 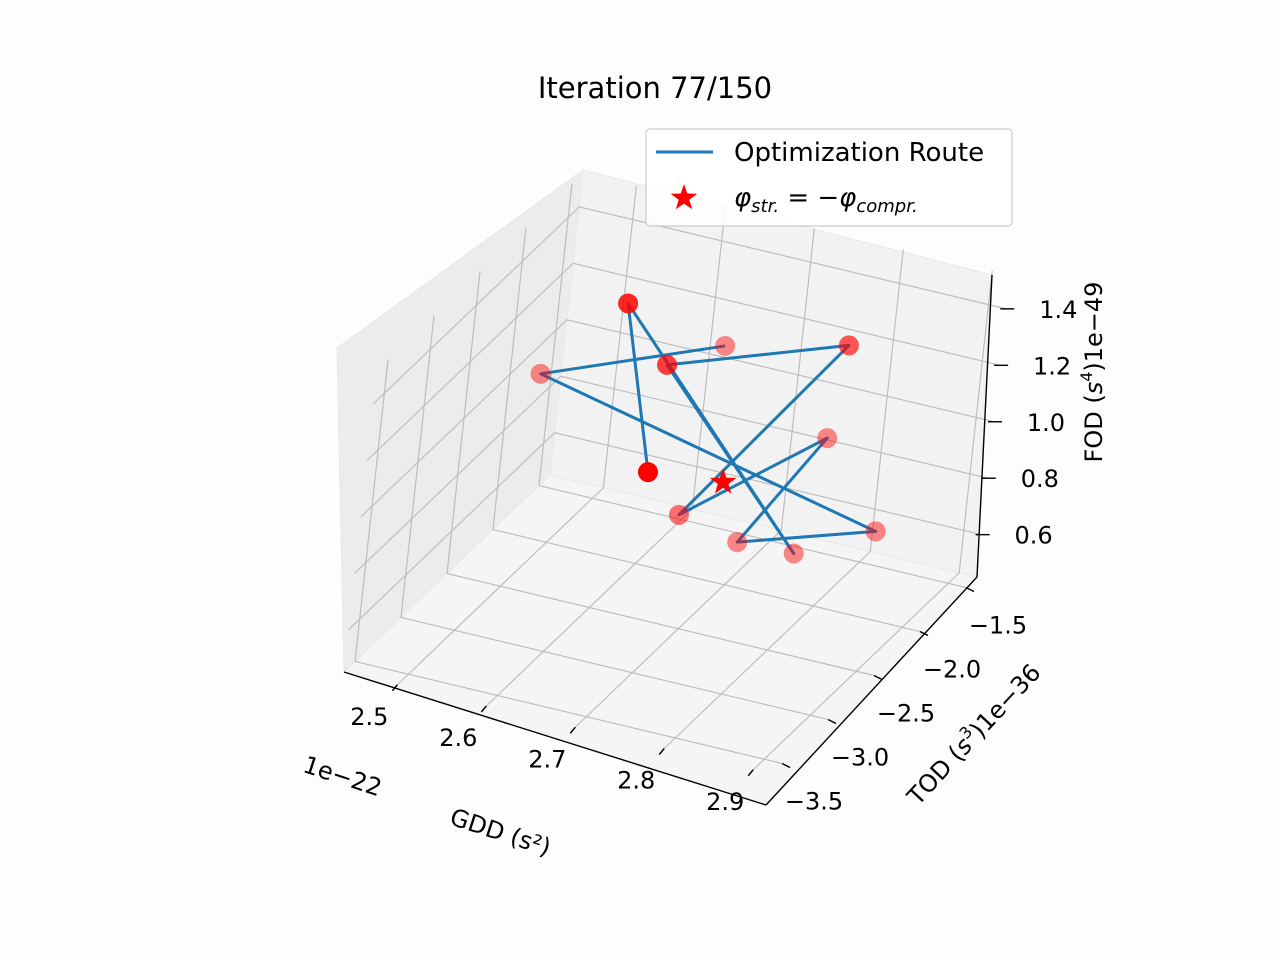 What do you see at coordinates (458, 738) in the screenshot?
I see `x-tick-label: 2.6` at bounding box center [458, 738].